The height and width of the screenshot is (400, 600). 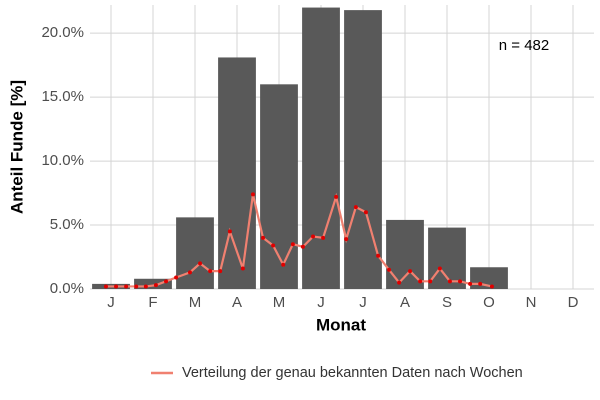 What do you see at coordinates (67, 288) in the screenshot?
I see `y-tick-label: 0.0%` at bounding box center [67, 288].